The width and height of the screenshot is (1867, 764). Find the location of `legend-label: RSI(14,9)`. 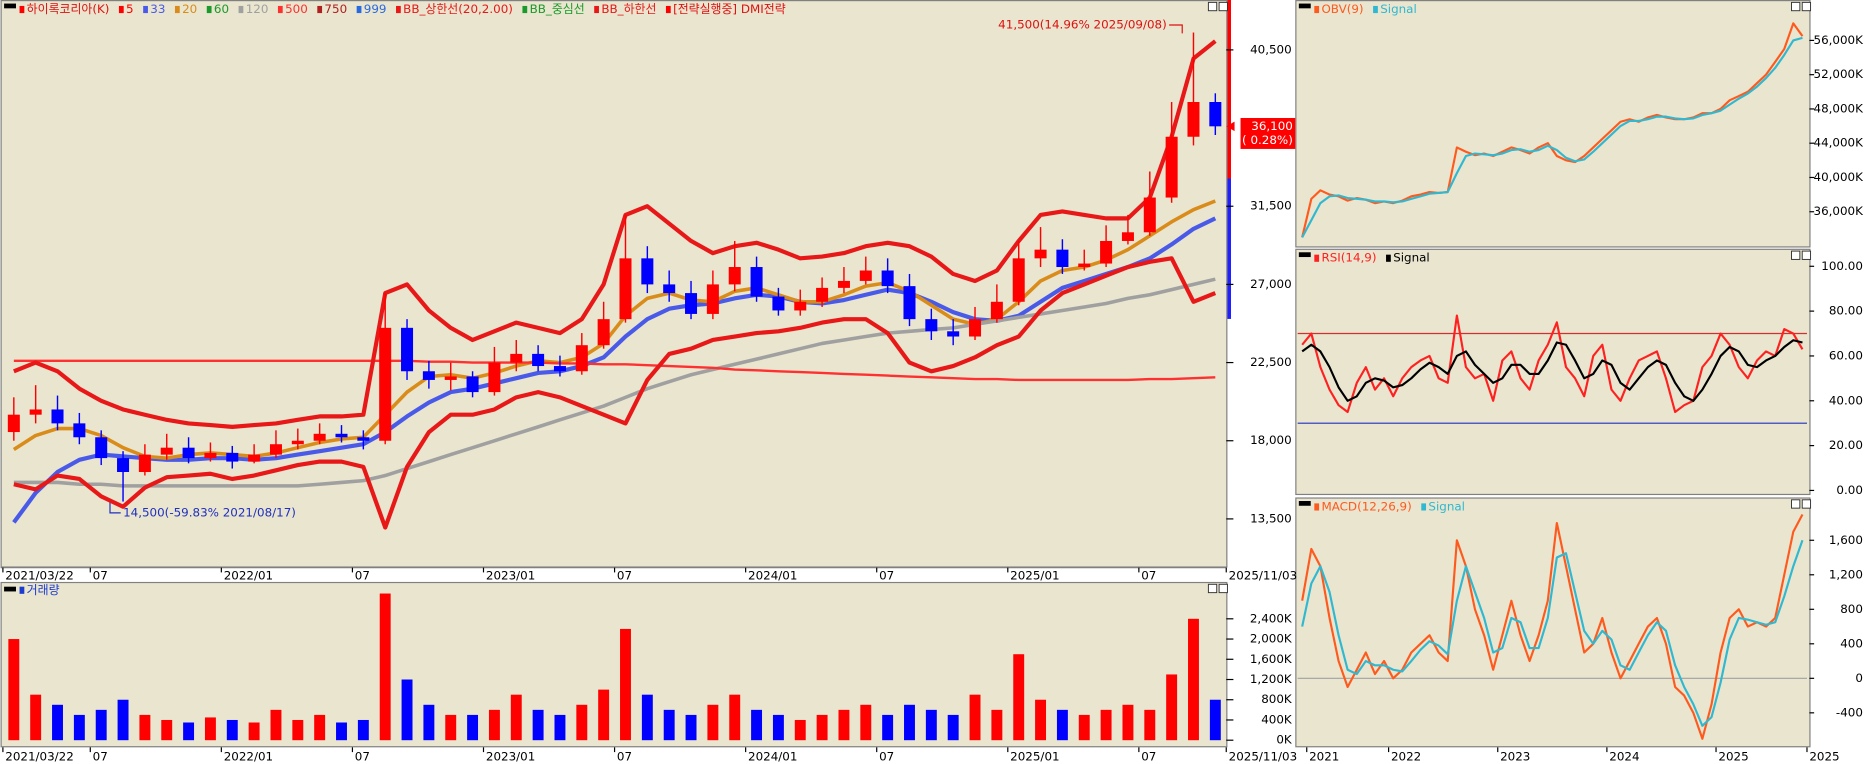

legend-label: RSI(14,9) is located at coordinates (1348, 258).